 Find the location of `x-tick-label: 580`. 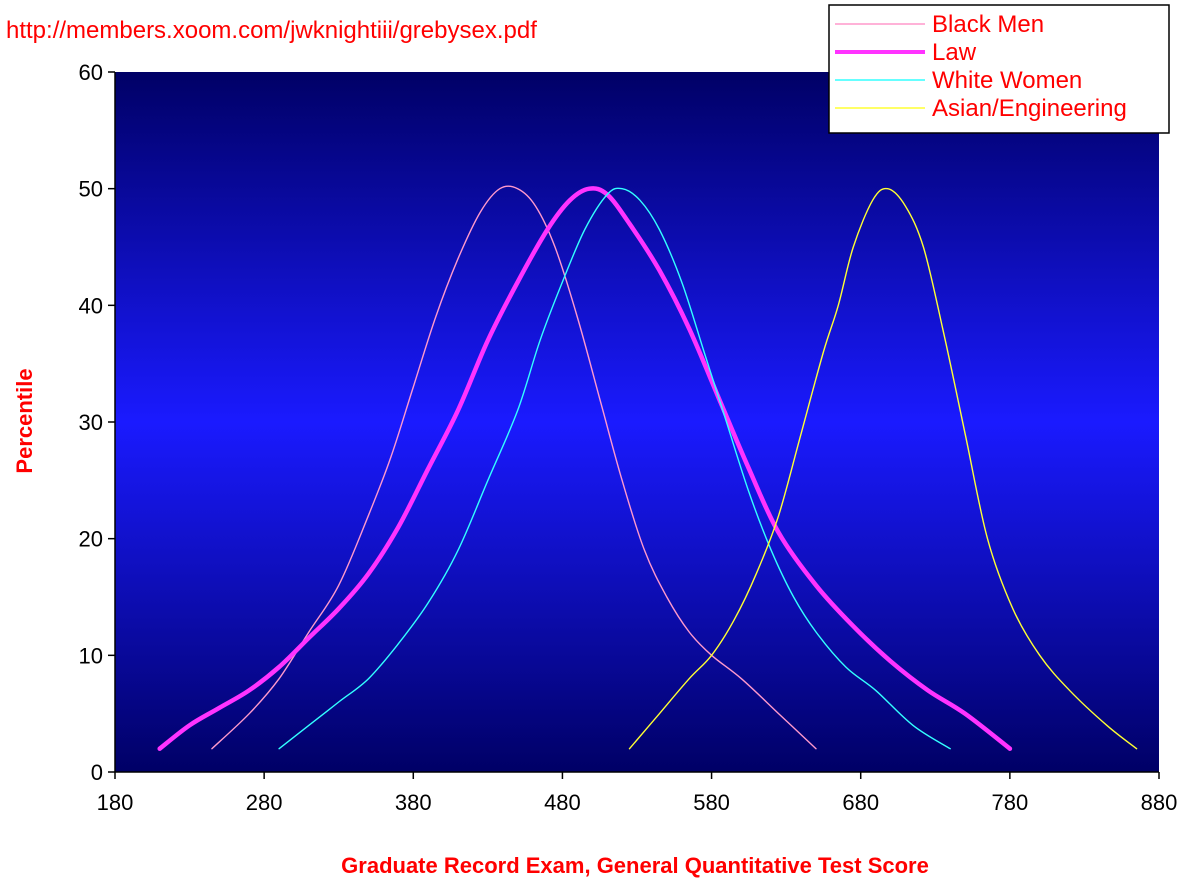

x-tick-label: 580 is located at coordinates (711, 802).